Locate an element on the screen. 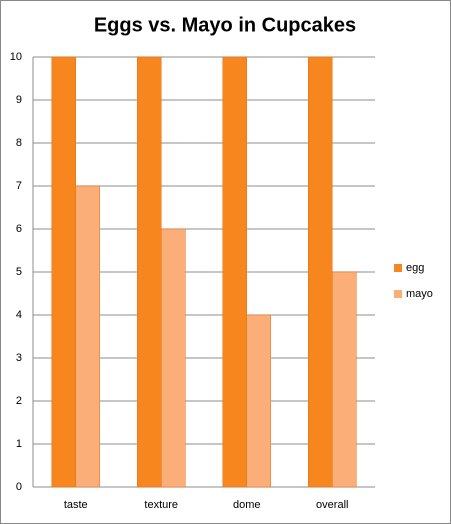  legend-label: mayo is located at coordinates (419, 294).